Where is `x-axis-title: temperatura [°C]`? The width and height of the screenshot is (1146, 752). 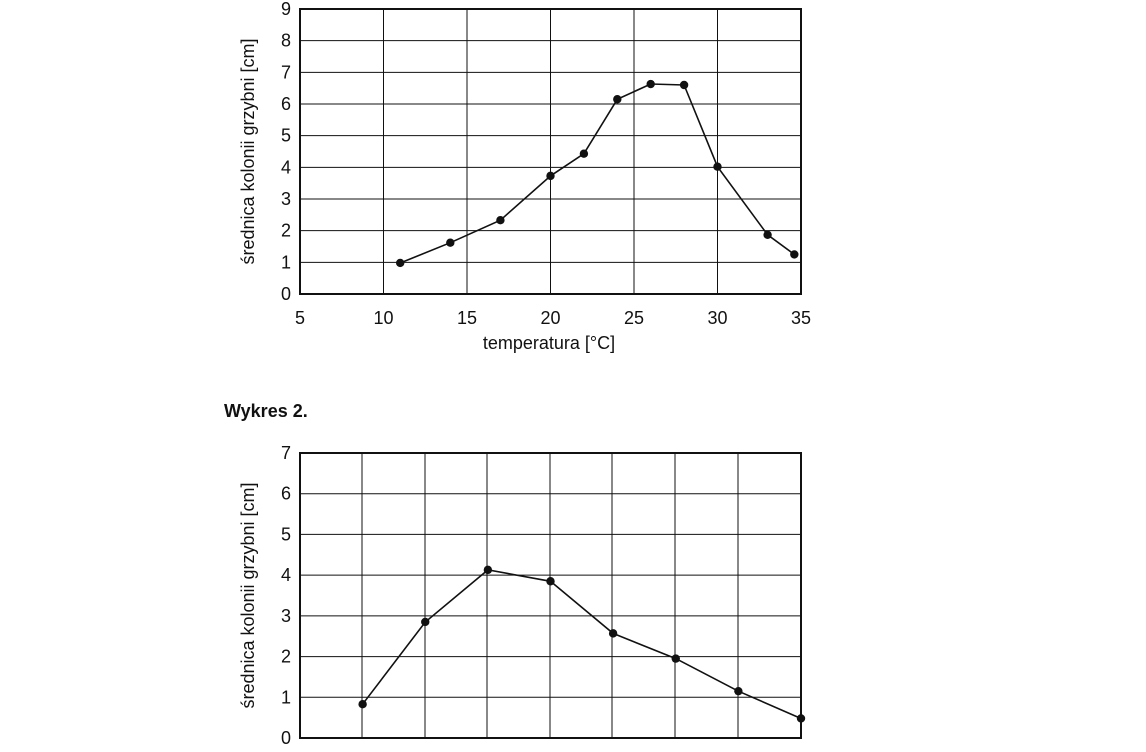 x-axis-title: temperatura [°C] is located at coordinates (549, 343).